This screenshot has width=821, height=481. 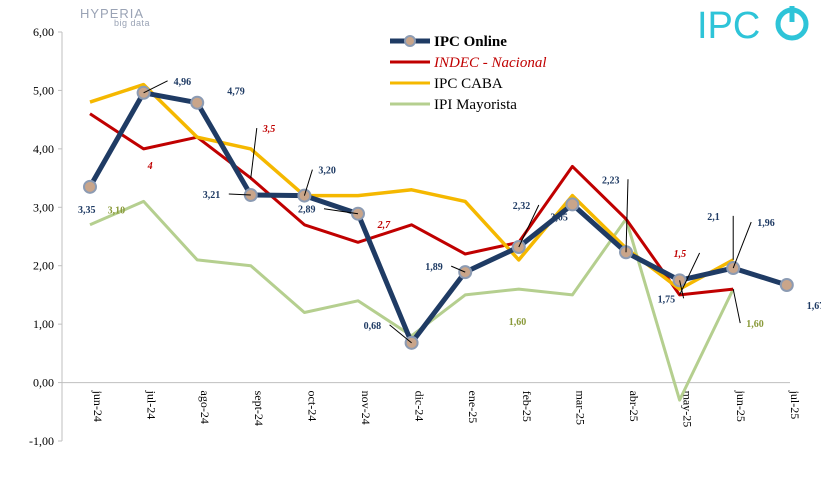 What do you see at coordinates (43, 383) in the screenshot?
I see `y-tick-label: 0,00` at bounding box center [43, 383].